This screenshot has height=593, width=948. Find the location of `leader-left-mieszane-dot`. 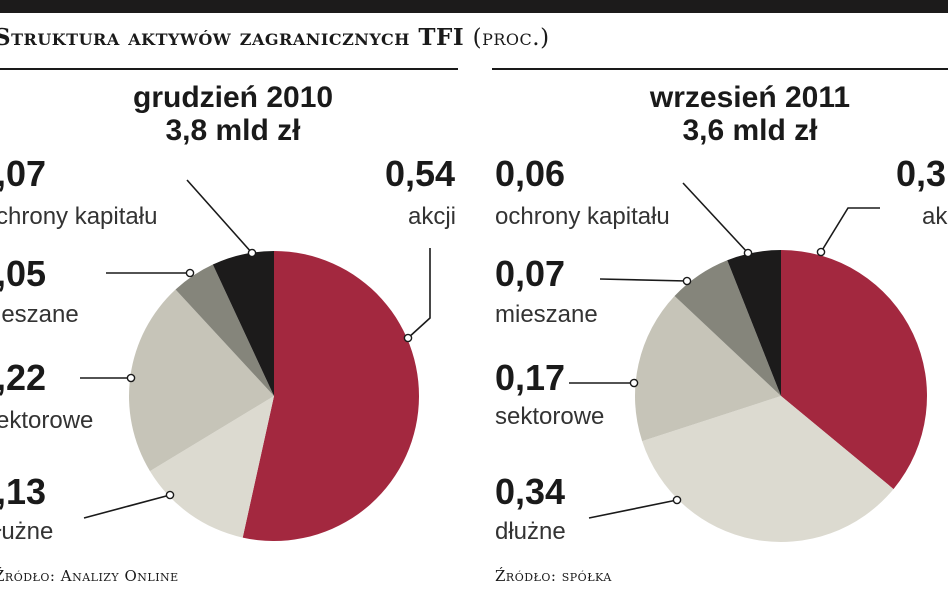

leader-left-mieszane-dot is located at coordinates (190, 273).